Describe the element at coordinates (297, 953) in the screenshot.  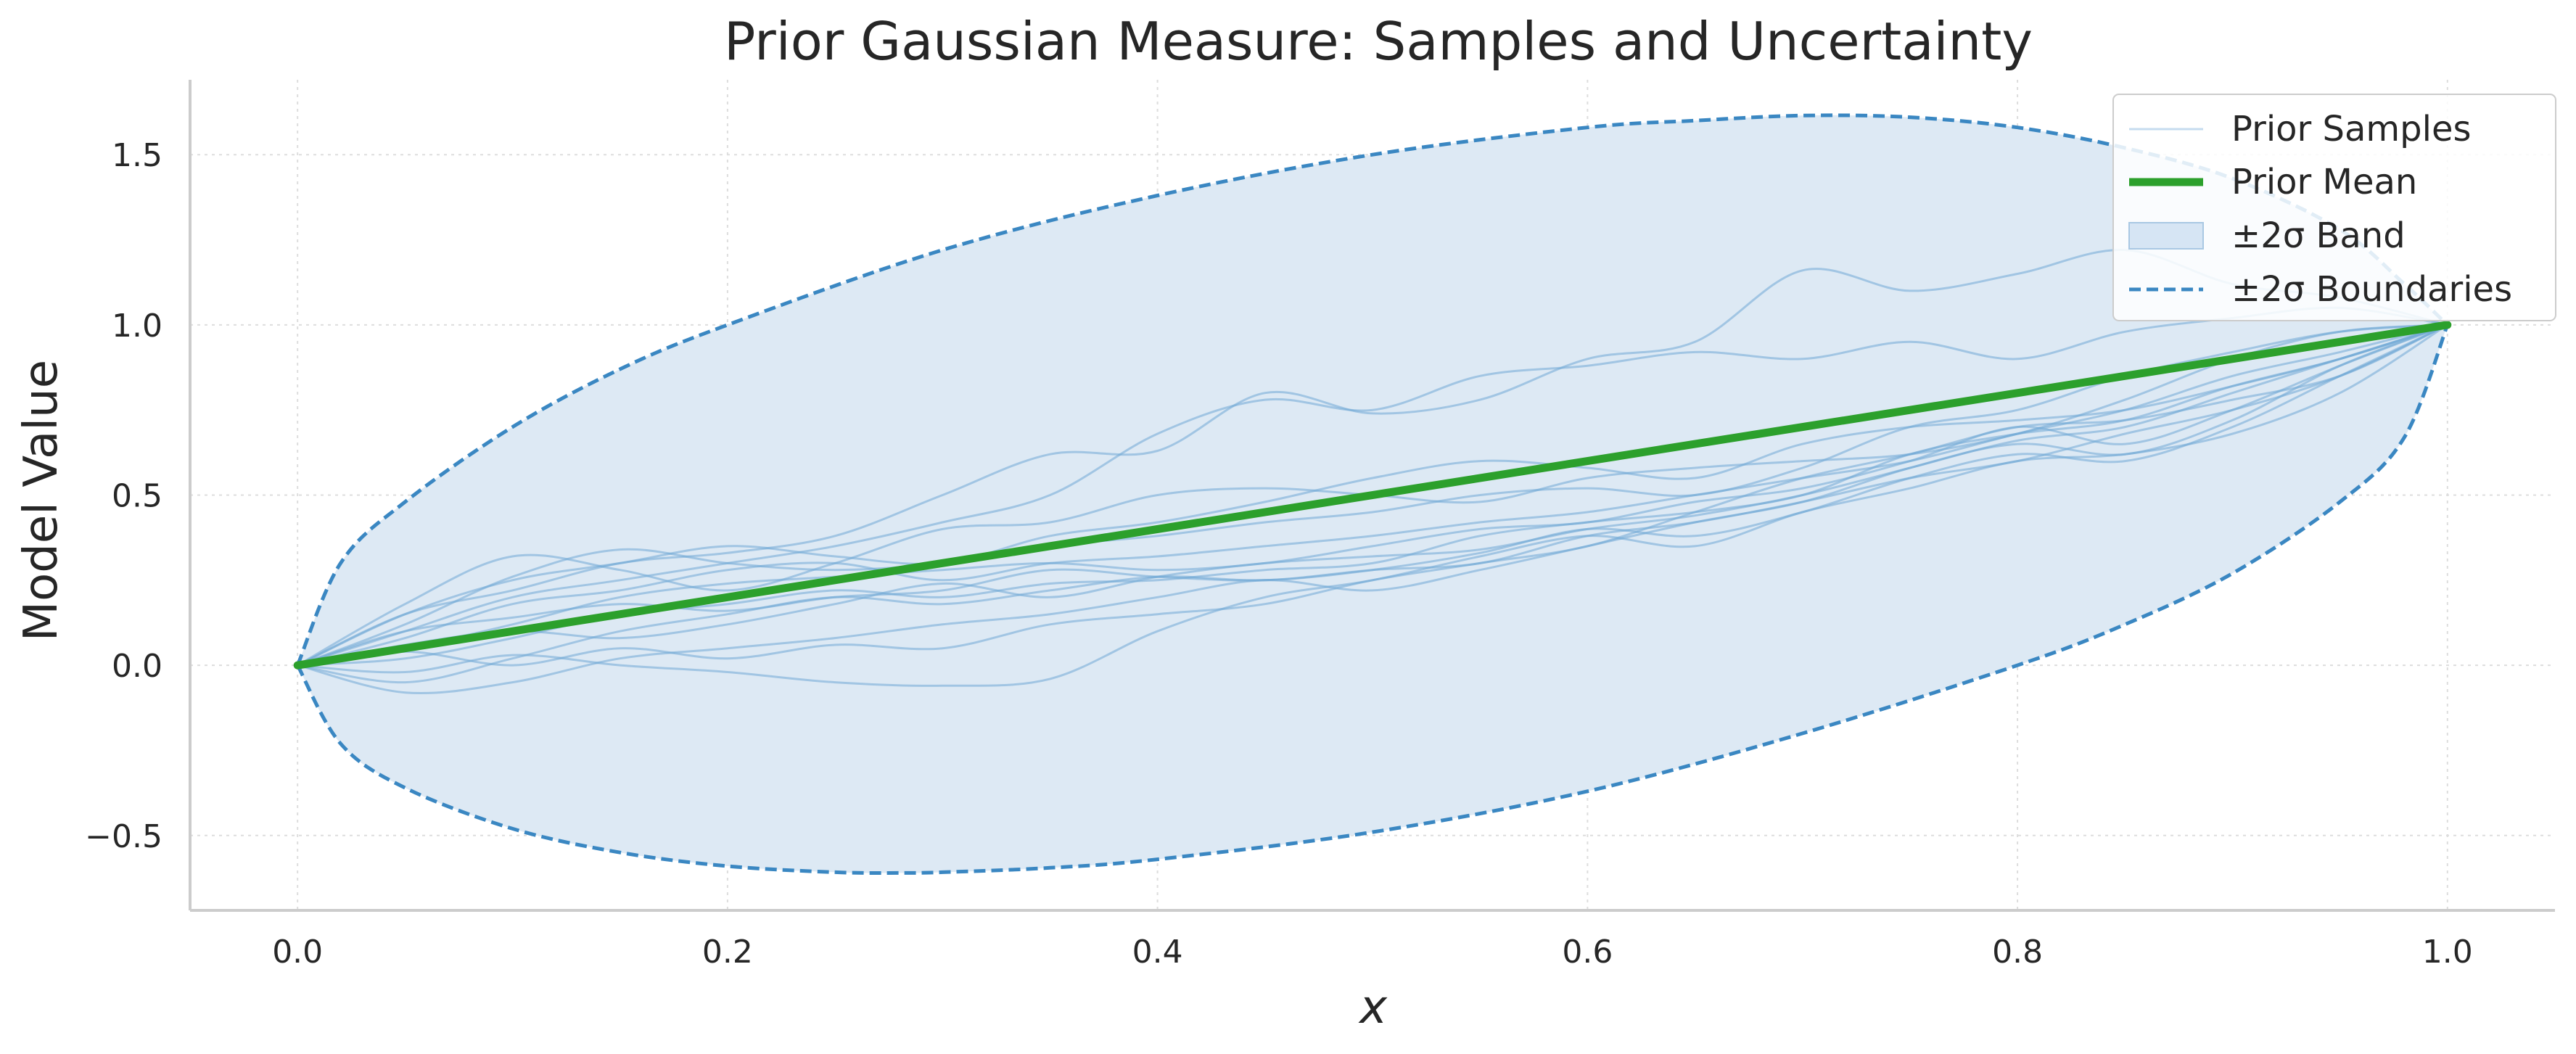
I see `x-tick-label-0: 0.0` at that location.